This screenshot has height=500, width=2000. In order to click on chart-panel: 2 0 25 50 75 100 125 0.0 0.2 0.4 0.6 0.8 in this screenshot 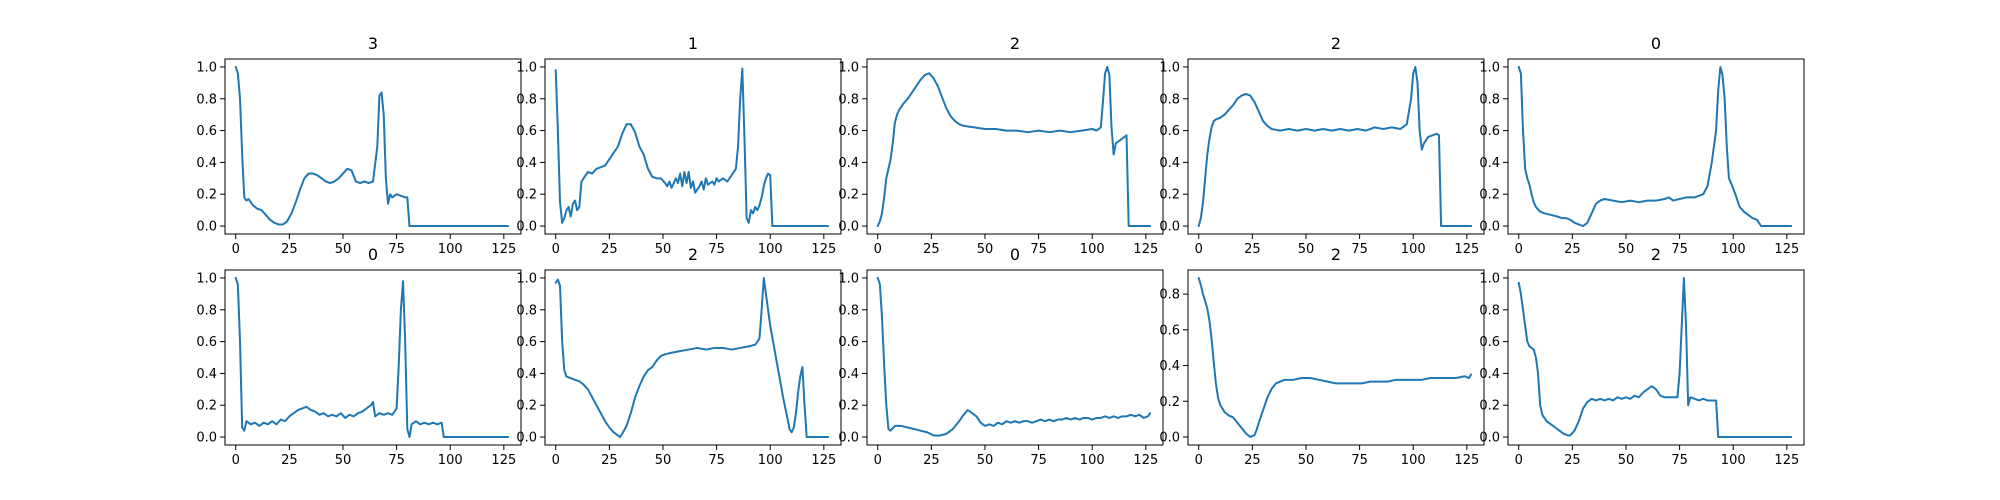, I will do `click(1322, 356)`.